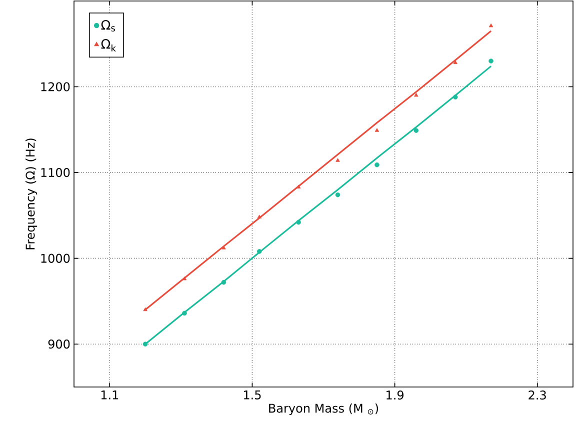 The width and height of the screenshot is (579, 433). I want to click on y-tick-label: 1000, so click(55, 258).